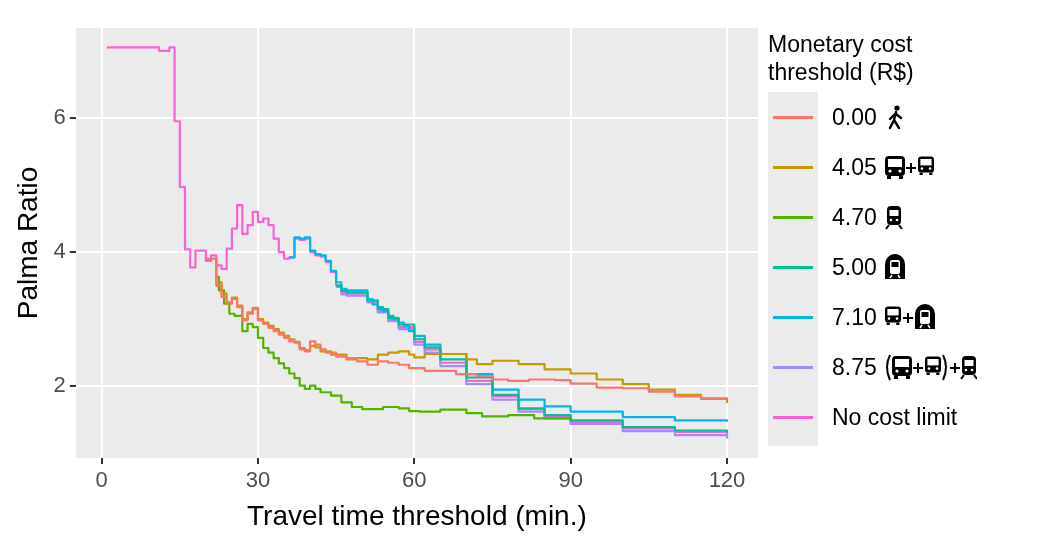 The width and height of the screenshot is (1060, 546). Describe the element at coordinates (59, 116) in the screenshot. I see `y-tick-label: 6` at that location.